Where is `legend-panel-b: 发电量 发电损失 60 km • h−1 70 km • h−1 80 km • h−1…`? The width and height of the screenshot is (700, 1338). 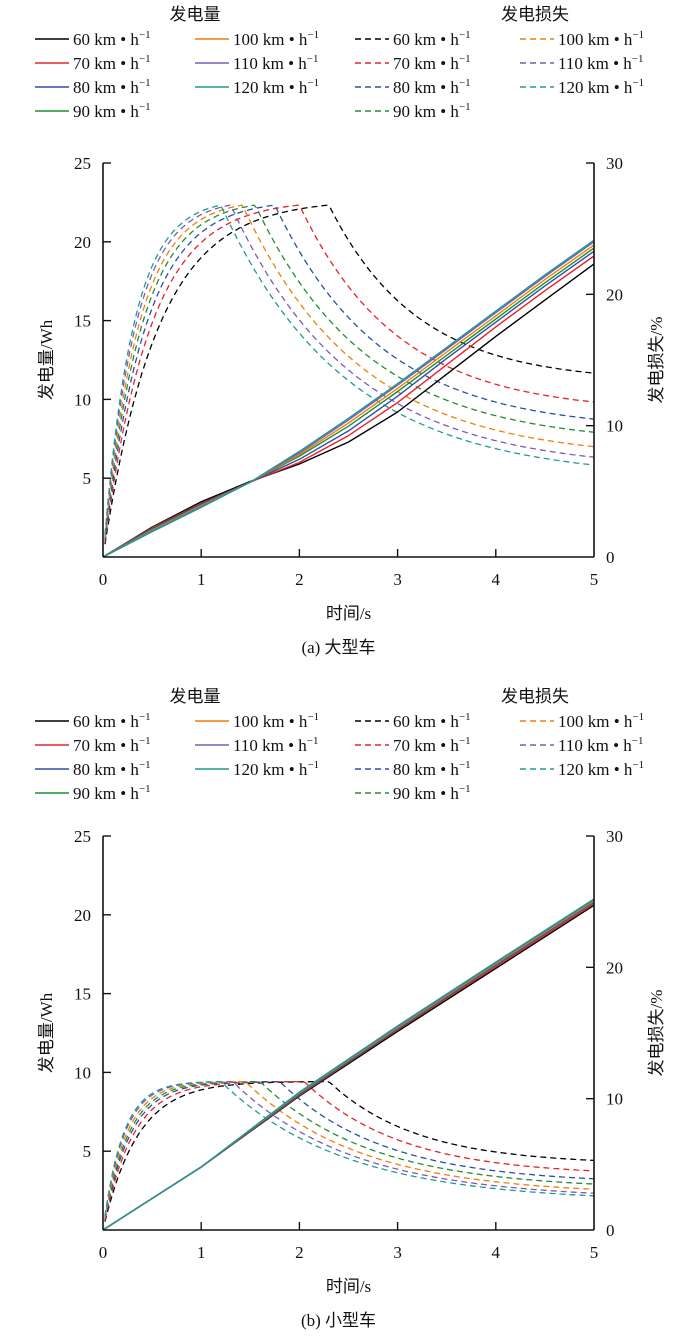
legend-panel-b: 发电量 发电损失 60 km • h−1 70 km • h−1 80 km • h−1… is located at coordinates (339, 745).